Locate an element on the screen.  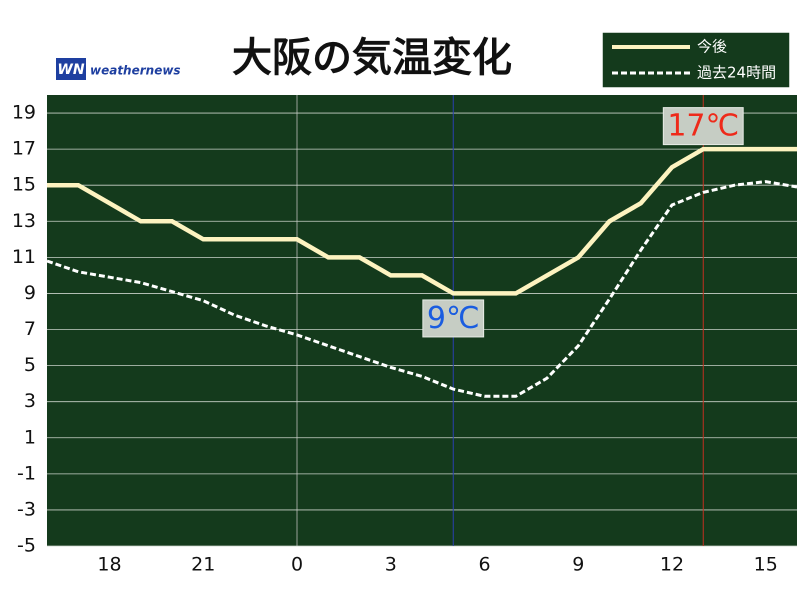
x-tick-label: 21 is located at coordinates (203, 565).